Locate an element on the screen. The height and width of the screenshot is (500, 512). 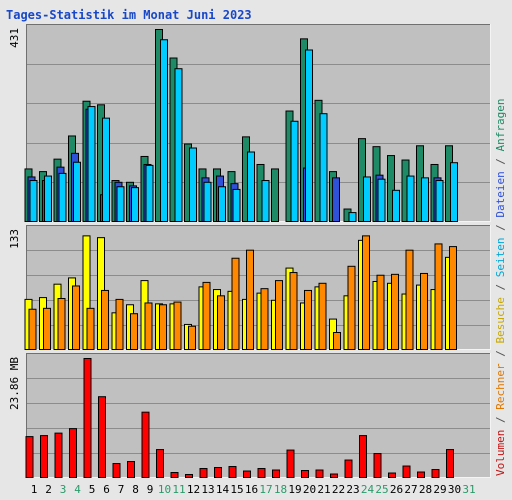
x-tick-label-day-3: 3 is located at coordinates (63, 489).